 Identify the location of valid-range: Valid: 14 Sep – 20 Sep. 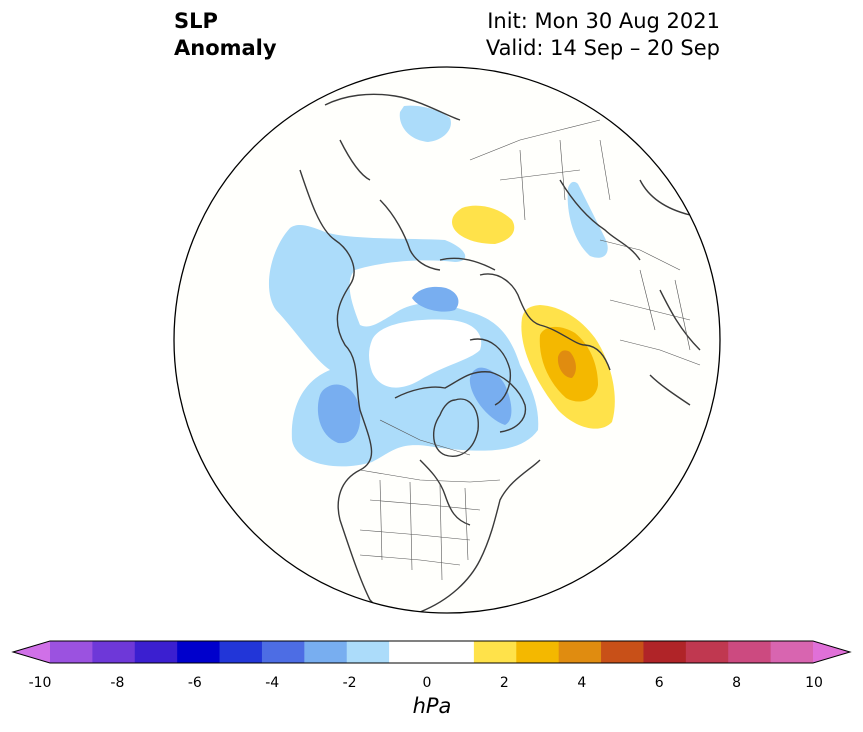
(602, 48).